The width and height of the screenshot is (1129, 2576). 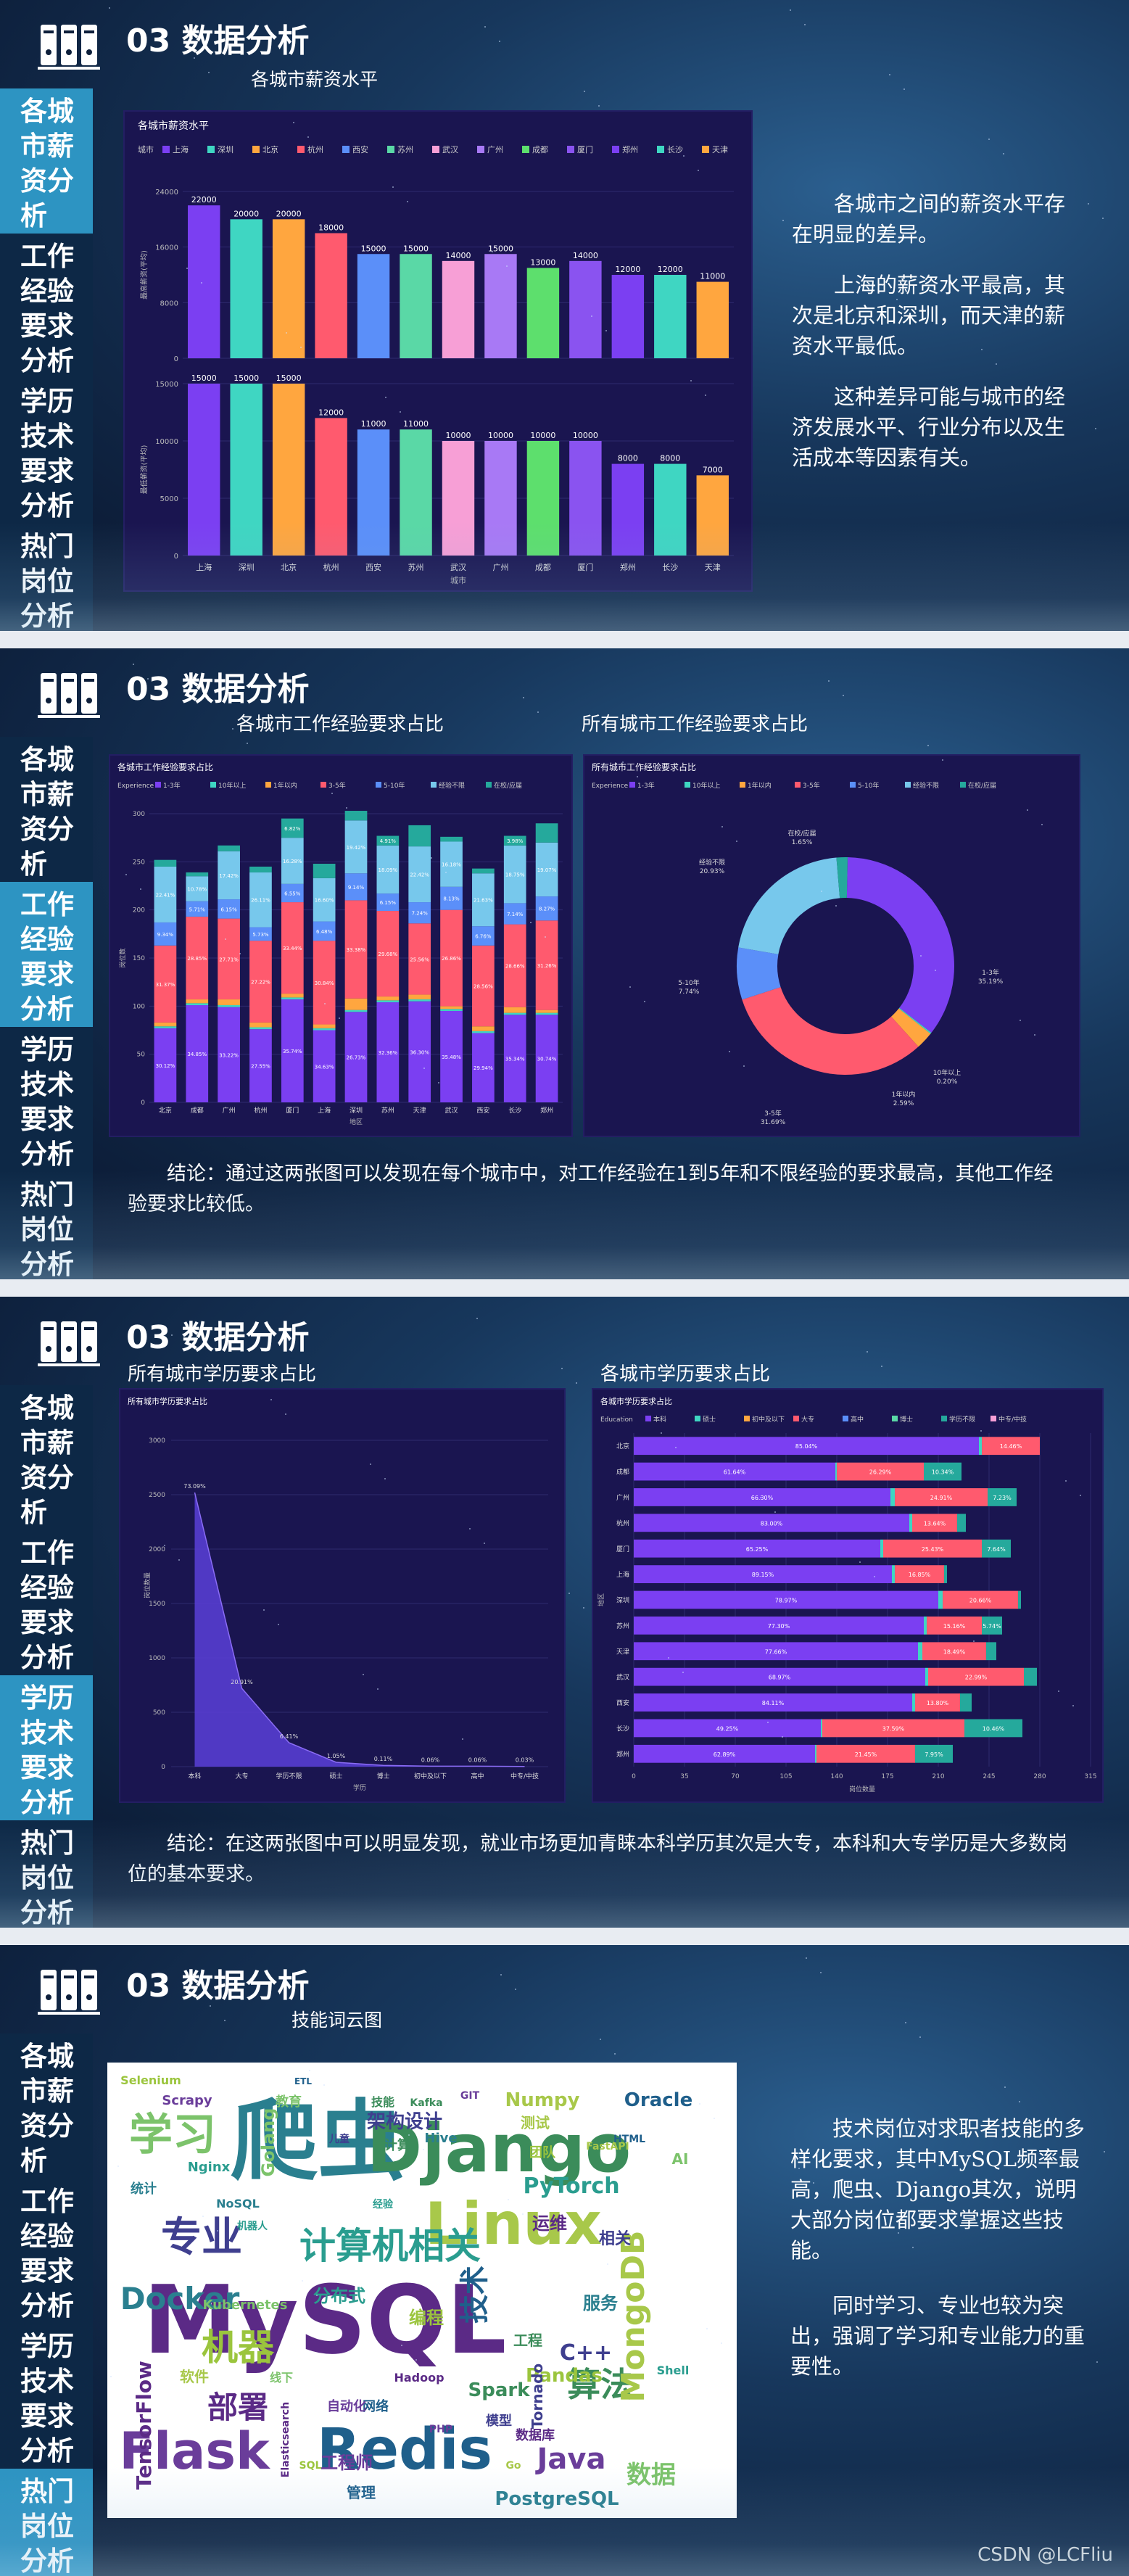 I want to click on y-tick-label: 100, so click(x=139, y=1006).